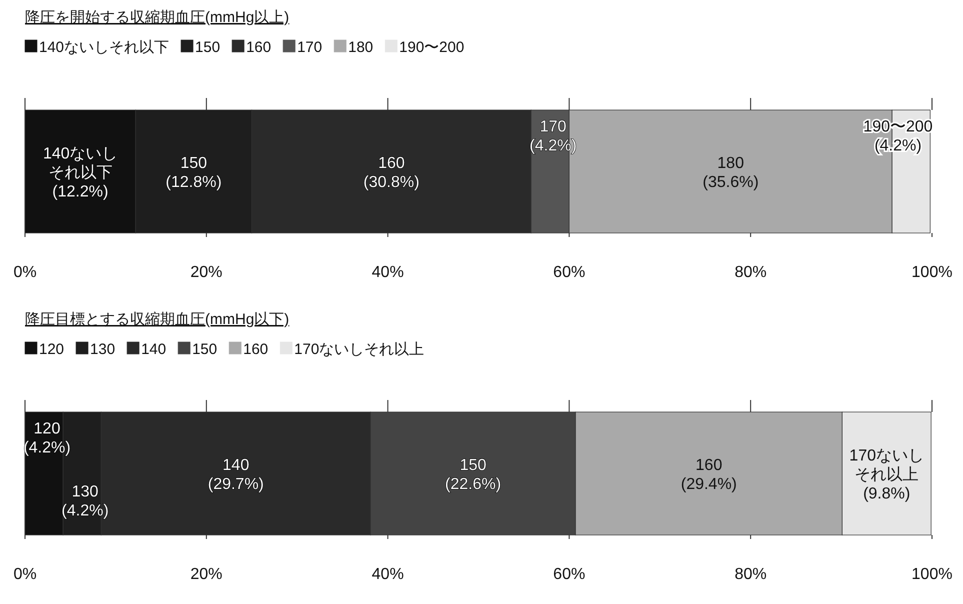  What do you see at coordinates (708, 484) in the screenshot?
I see `data-label: (29.4%)` at bounding box center [708, 484].